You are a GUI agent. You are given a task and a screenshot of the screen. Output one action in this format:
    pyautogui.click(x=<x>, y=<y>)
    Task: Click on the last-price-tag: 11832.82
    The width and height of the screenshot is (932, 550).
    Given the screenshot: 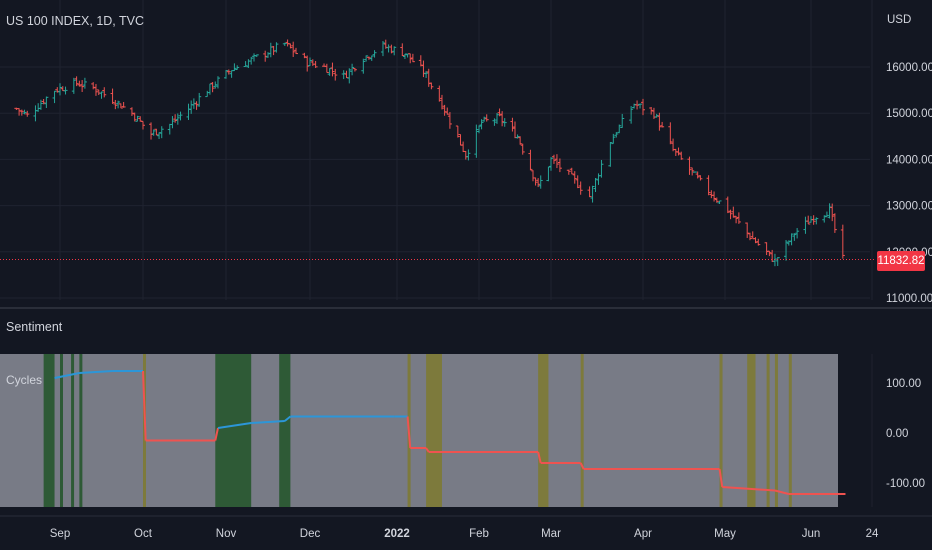 What is the action you would take?
    pyautogui.click(x=901, y=261)
    